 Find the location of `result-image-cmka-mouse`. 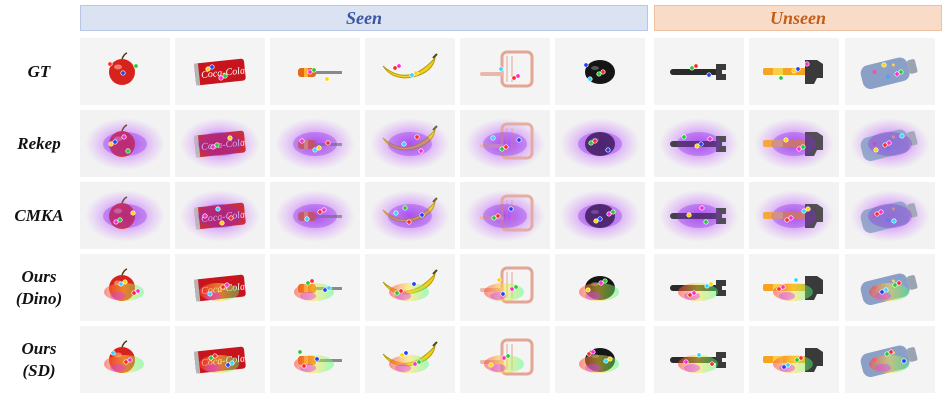

result-image-cmka-mouse is located at coordinates (600, 215).